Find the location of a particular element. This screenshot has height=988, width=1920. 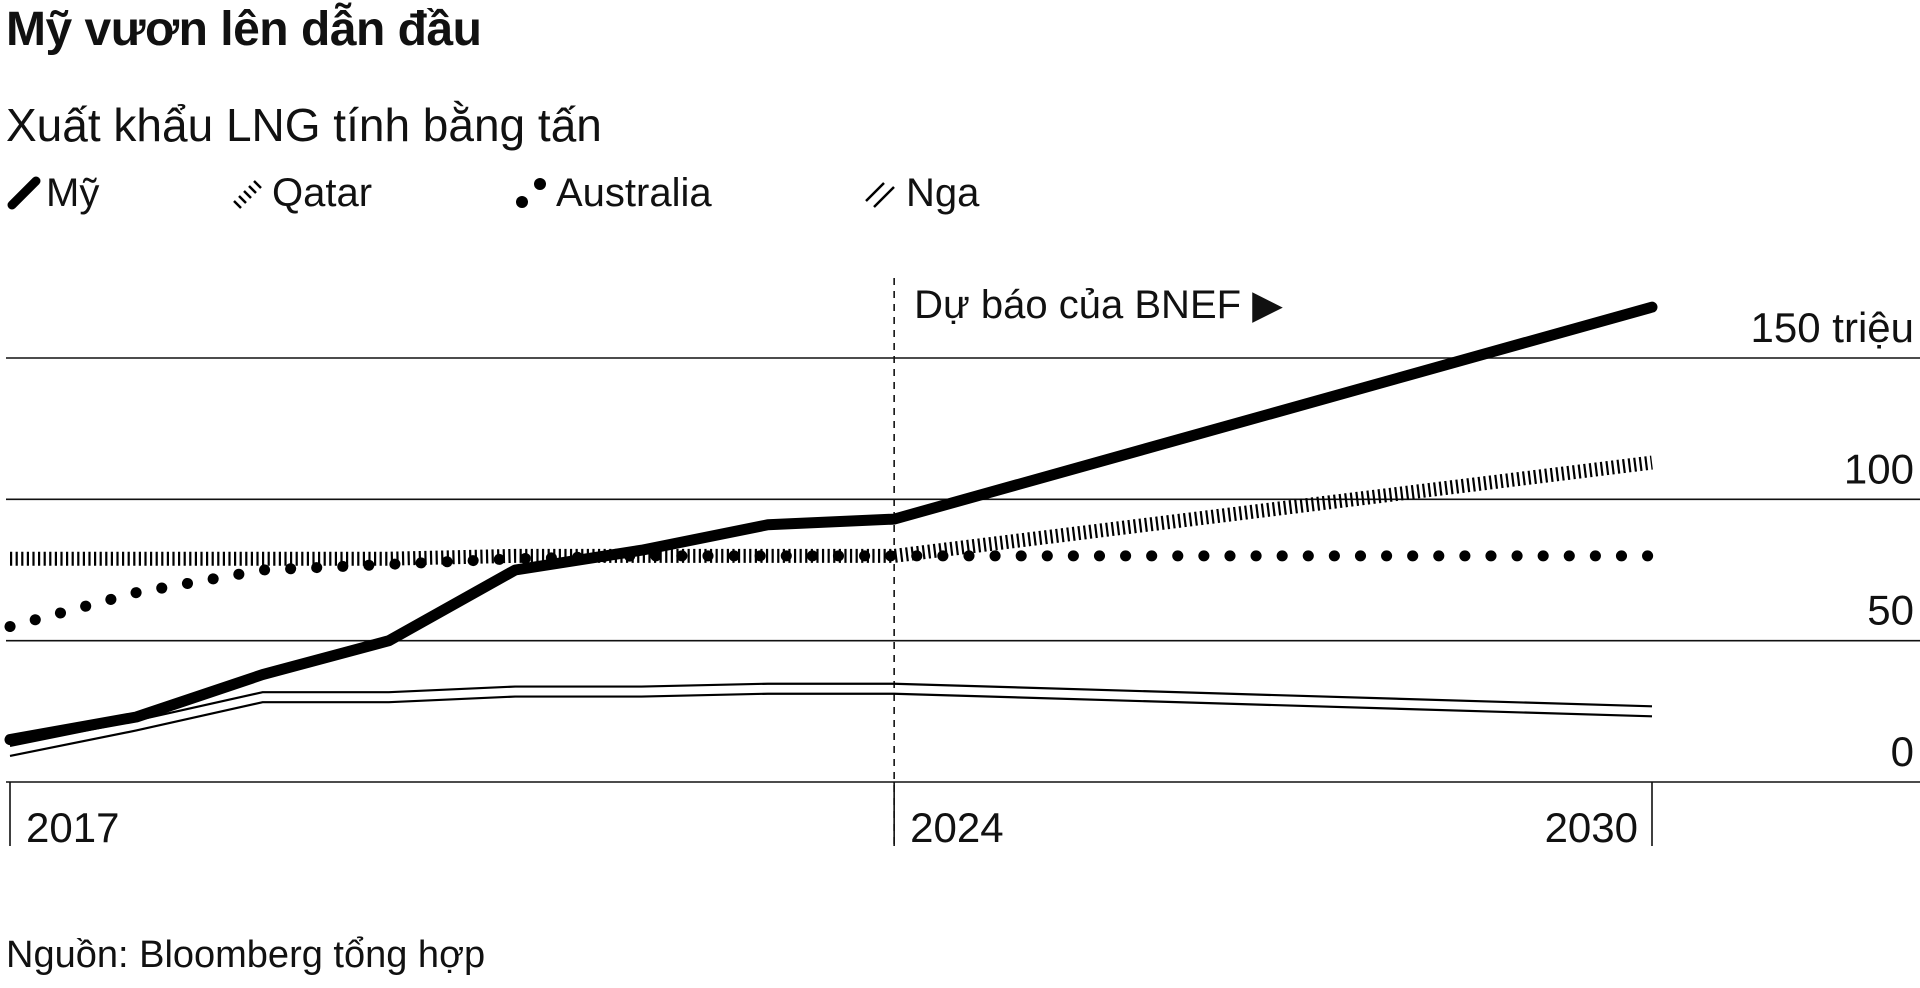

legend-item-my: Mỹ is located at coordinates (52, 193).